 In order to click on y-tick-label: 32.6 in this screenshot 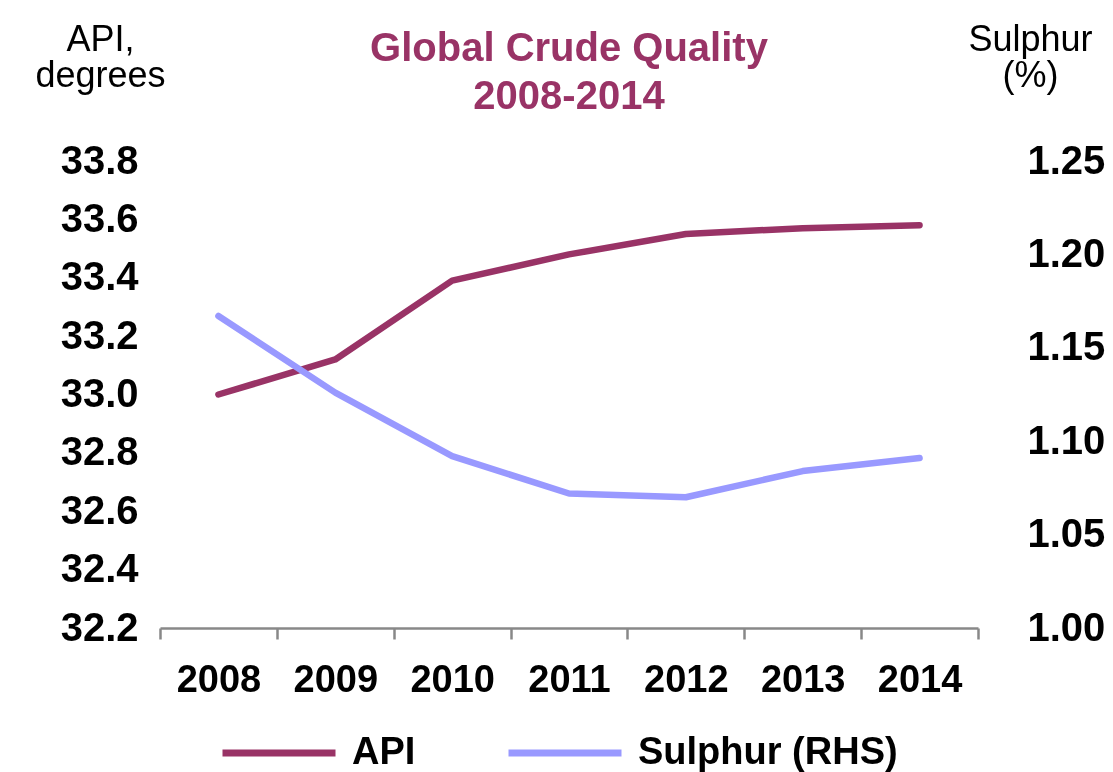, I will do `click(99, 509)`.